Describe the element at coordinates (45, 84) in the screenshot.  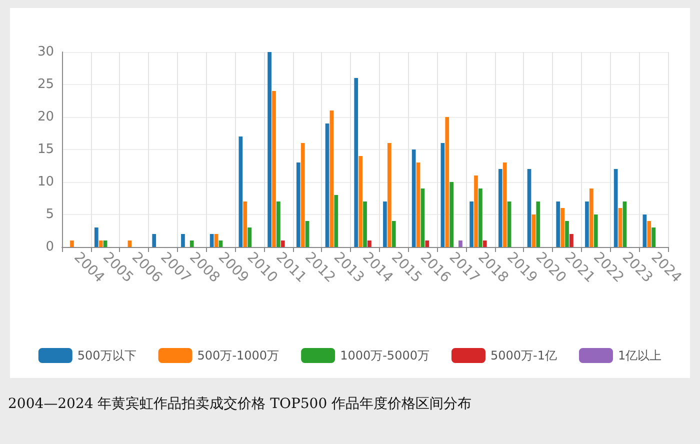
I see `y-tick-label: 25` at that location.